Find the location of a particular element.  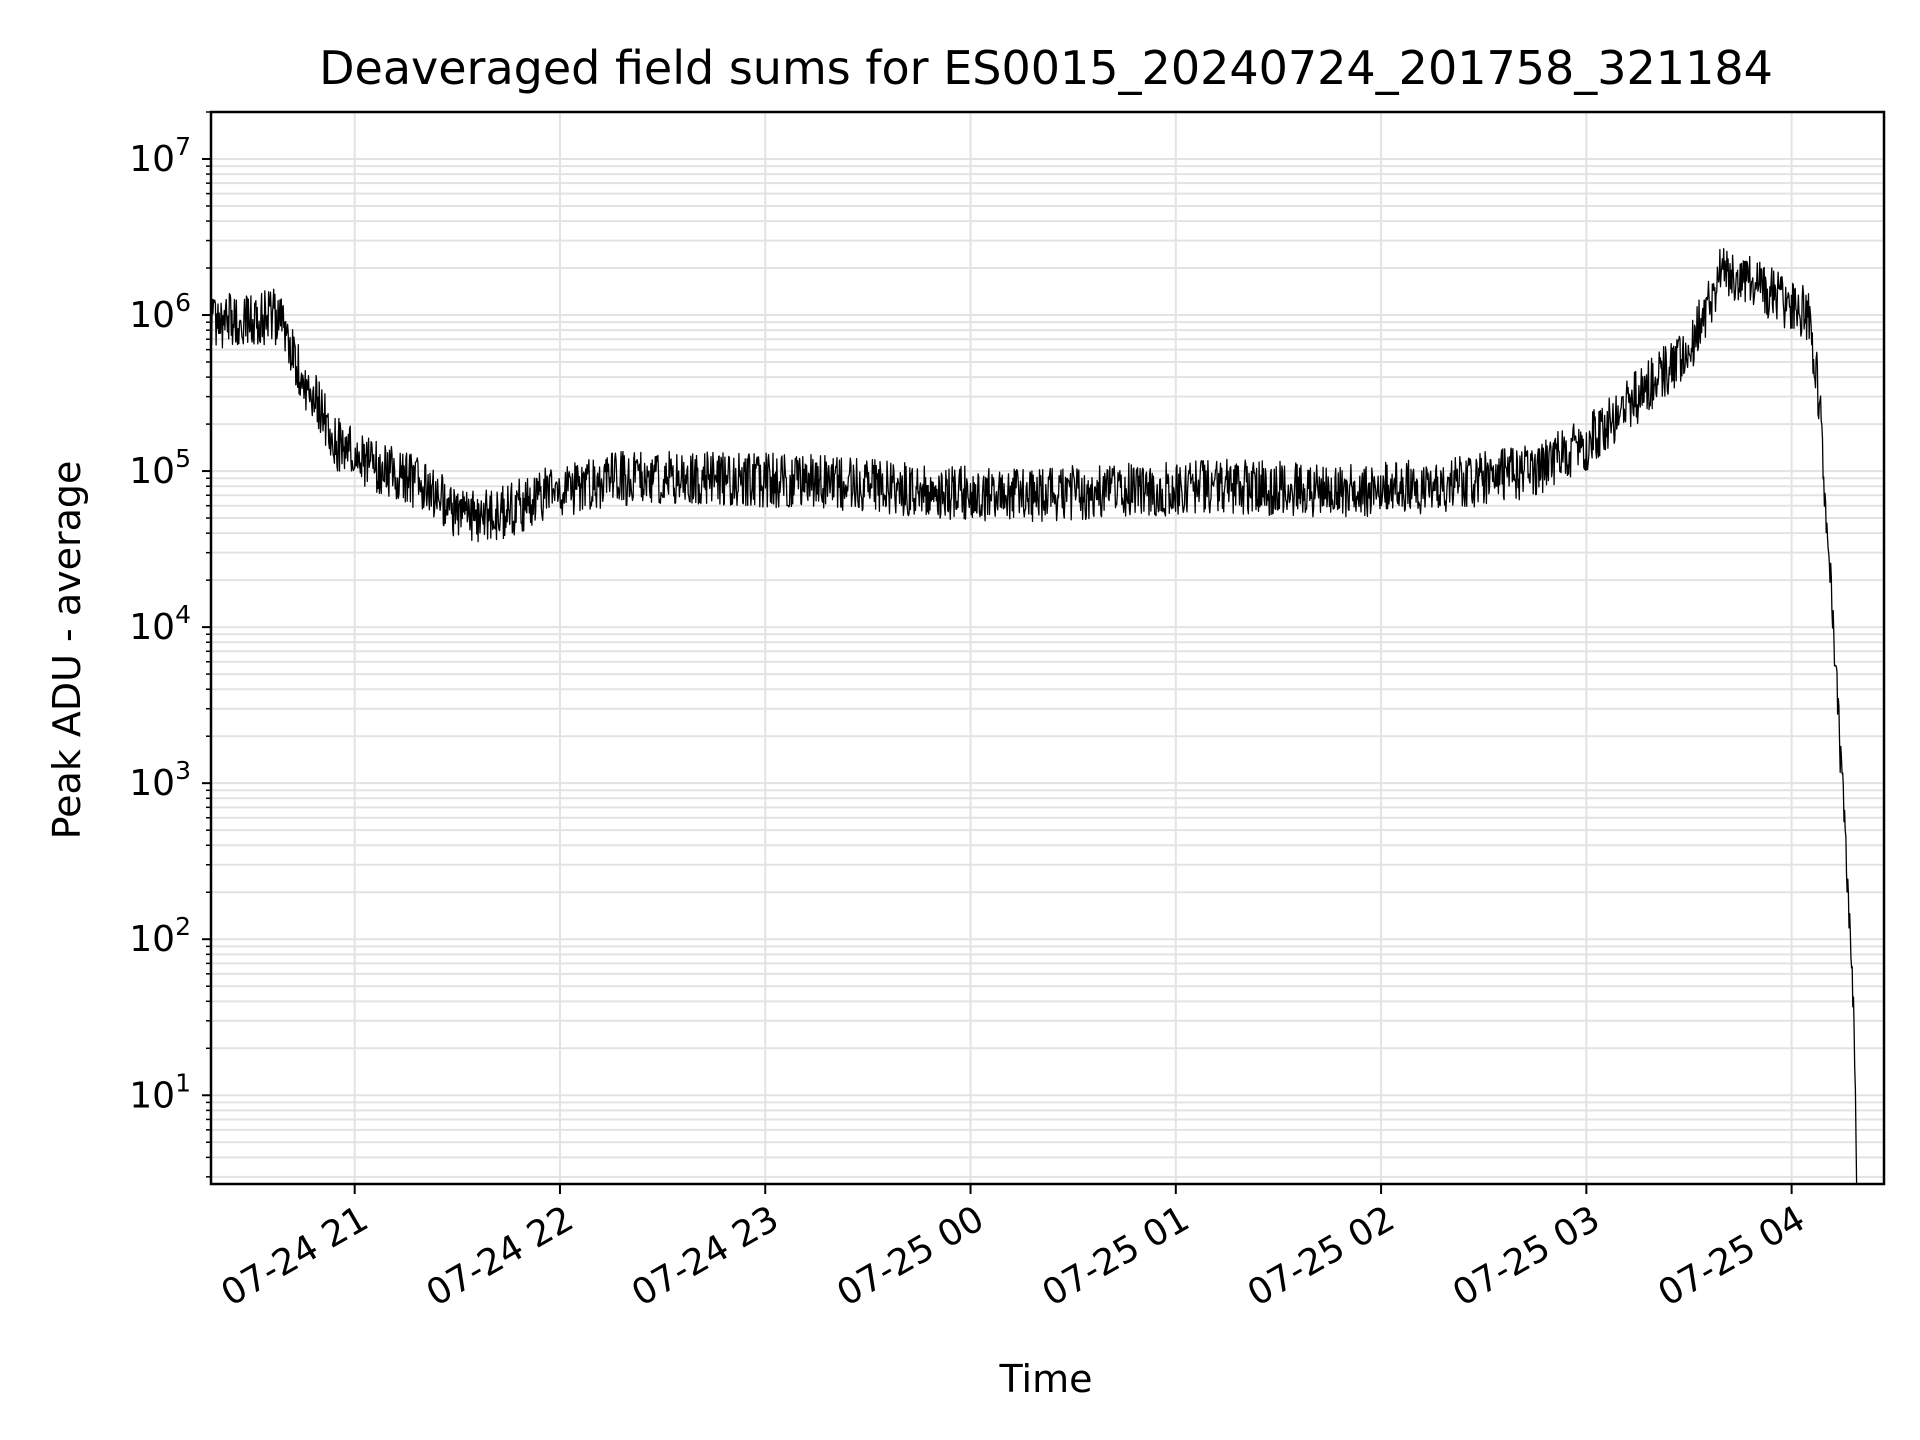

y-tick-label: 10² is located at coordinates (160, 936).